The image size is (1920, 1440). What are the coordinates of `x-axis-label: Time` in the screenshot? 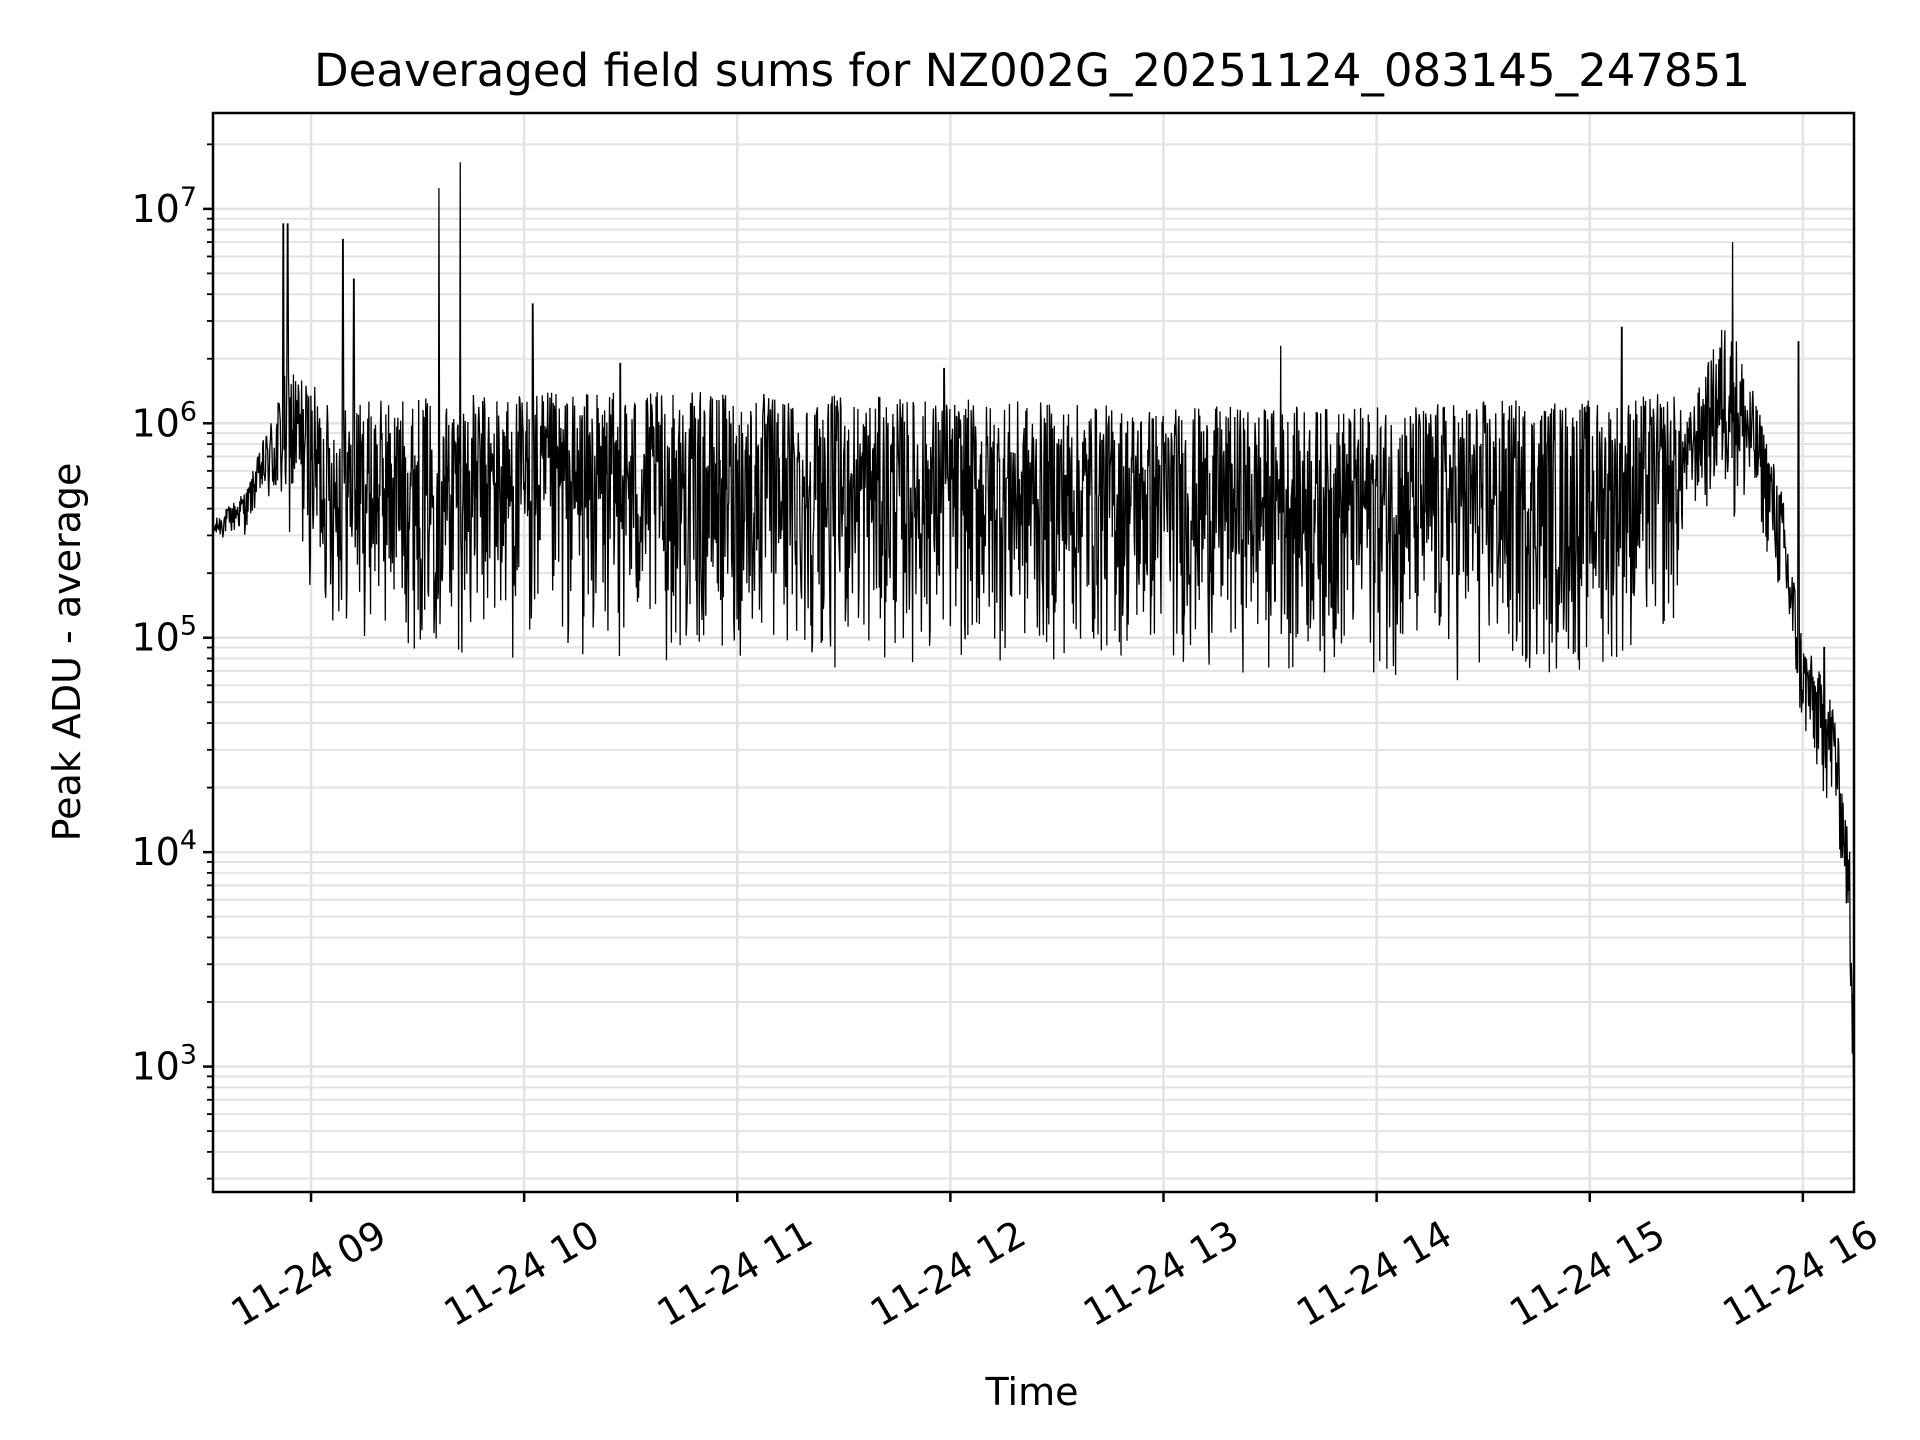 It's located at (1032, 1392).